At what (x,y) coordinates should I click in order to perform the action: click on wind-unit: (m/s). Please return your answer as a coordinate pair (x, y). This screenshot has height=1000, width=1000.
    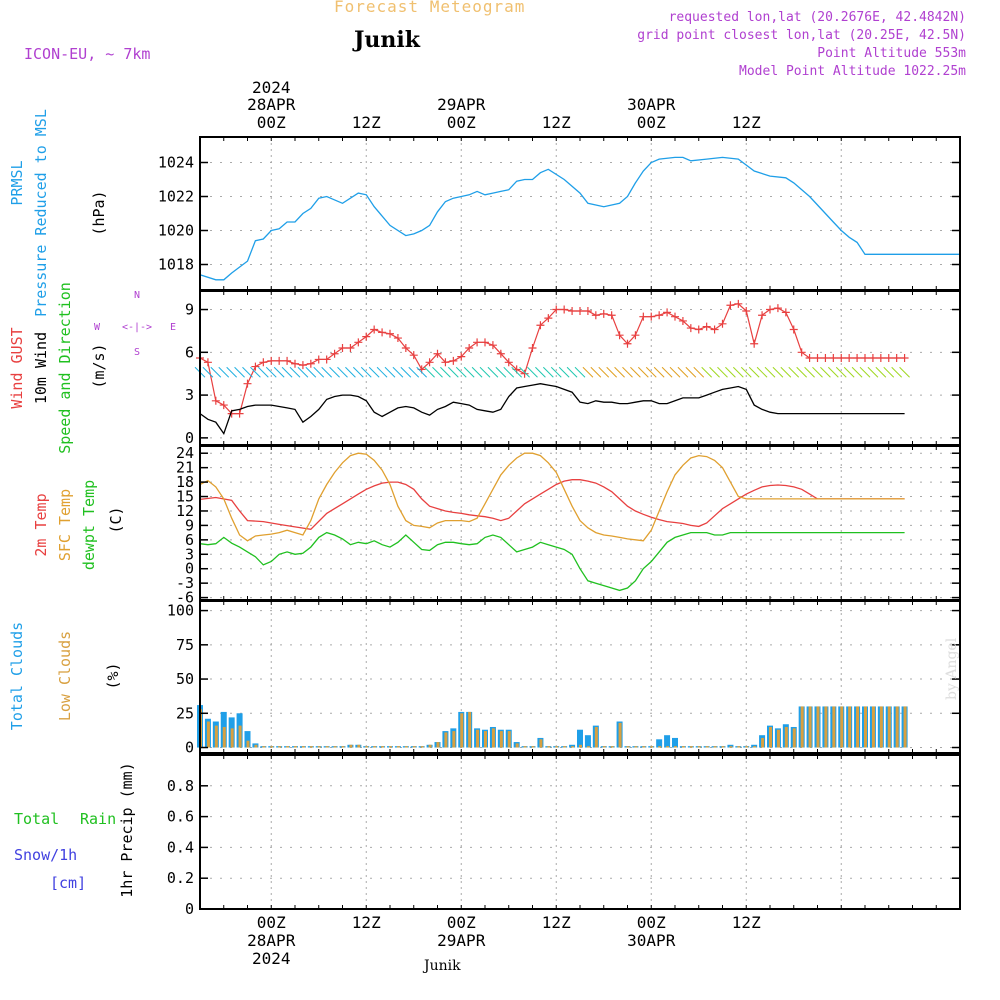
    Looking at the image, I should click on (99, 365).